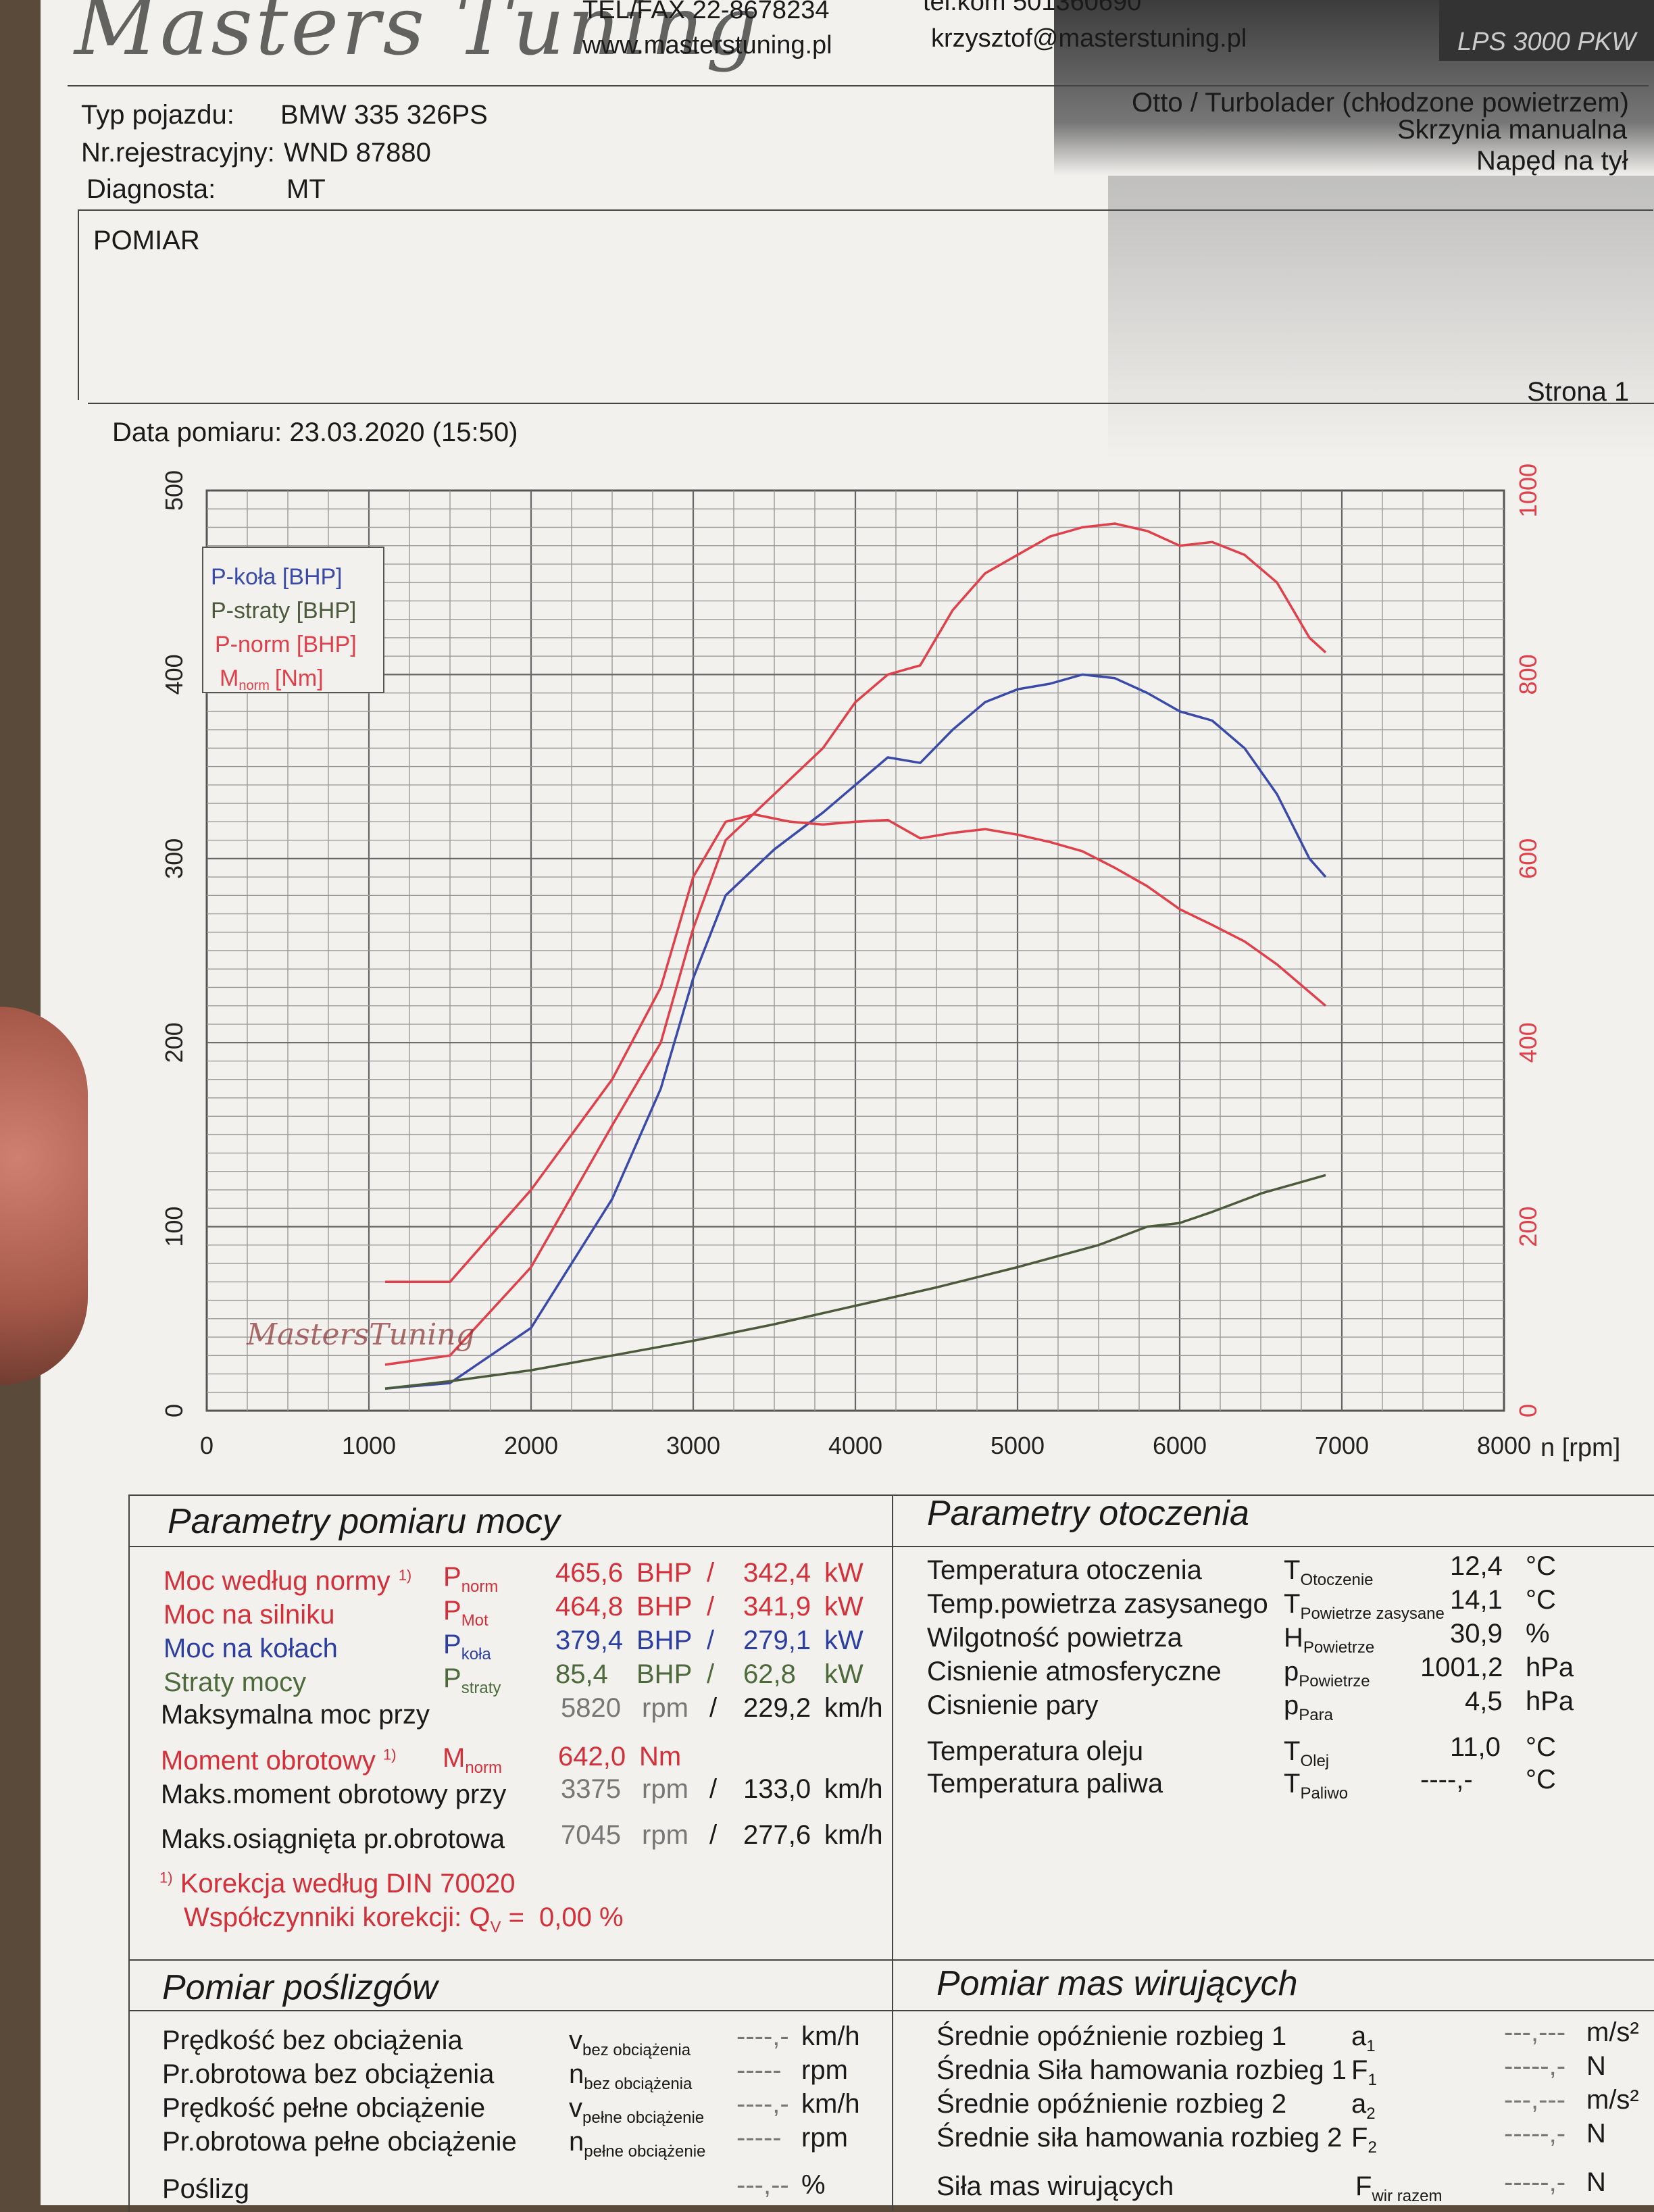 The image size is (1654, 2212). What do you see at coordinates (354, 1919) in the screenshot?
I see `correction-coefficient: Współczynniki korekcji: QV =` at bounding box center [354, 1919].